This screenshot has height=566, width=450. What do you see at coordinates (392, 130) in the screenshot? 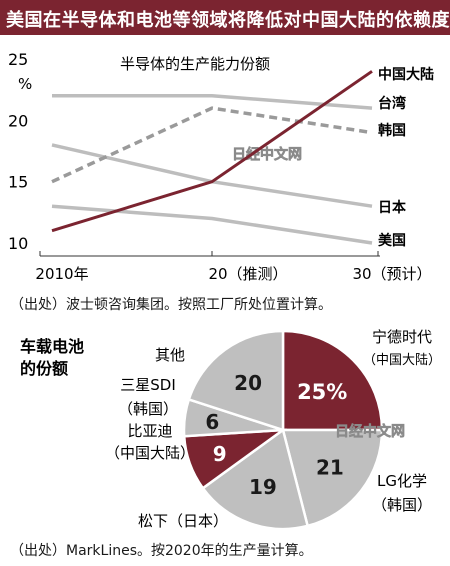
I see `series-label-2: 韩国` at bounding box center [392, 130].